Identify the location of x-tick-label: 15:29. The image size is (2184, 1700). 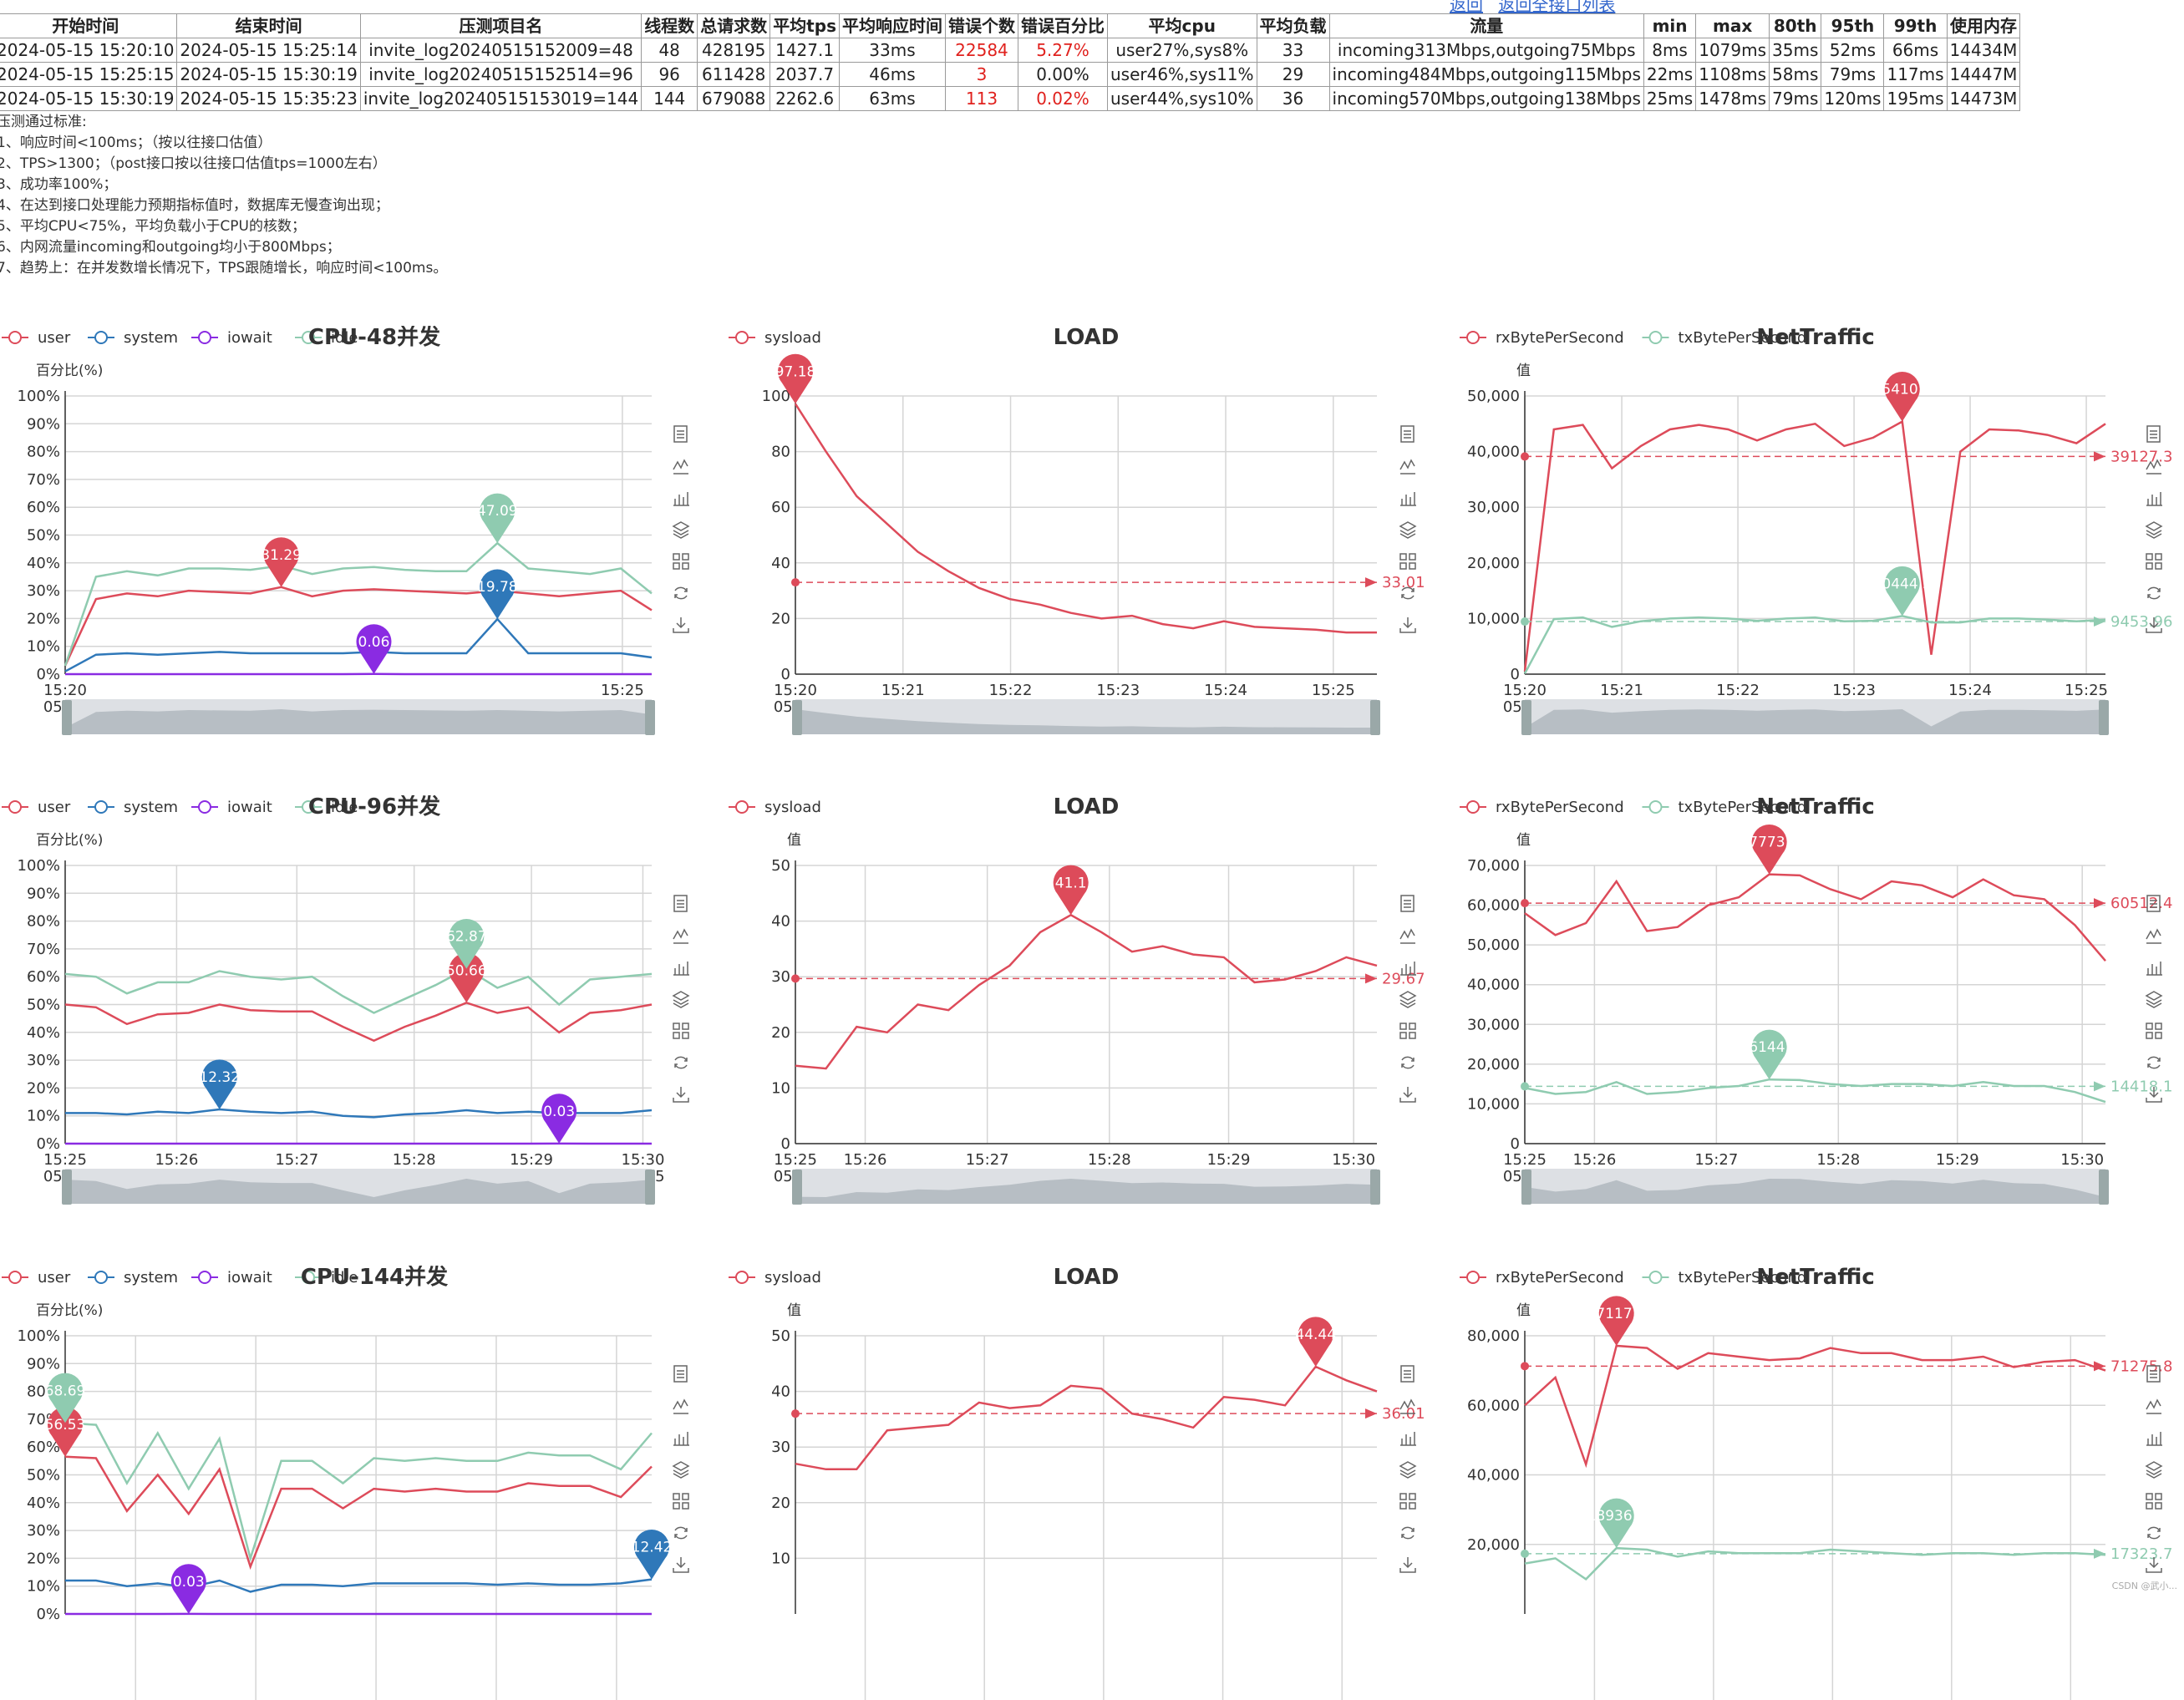
(531, 1160).